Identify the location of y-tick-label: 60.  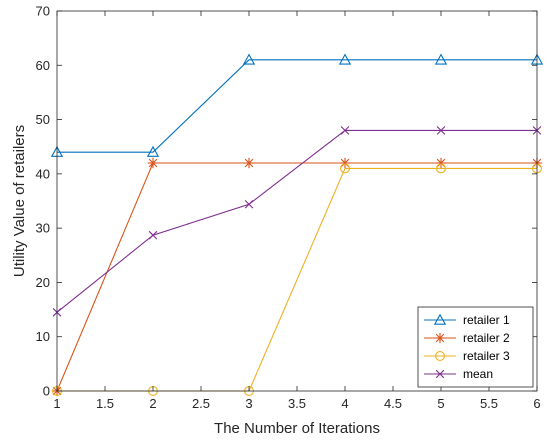
(43, 65).